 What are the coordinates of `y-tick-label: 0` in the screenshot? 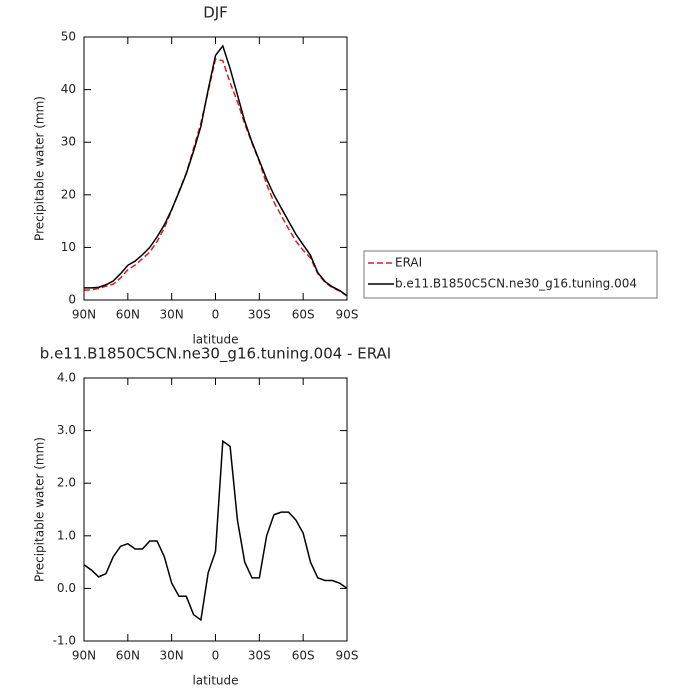 It's located at (72, 300).